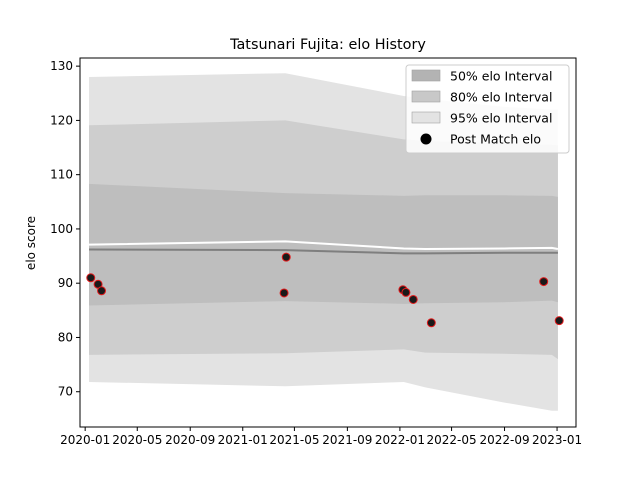 Image resolution: width=640 pixels, height=480 pixels. Describe the element at coordinates (325, 290) in the screenshot. I see `data-points` at that location.